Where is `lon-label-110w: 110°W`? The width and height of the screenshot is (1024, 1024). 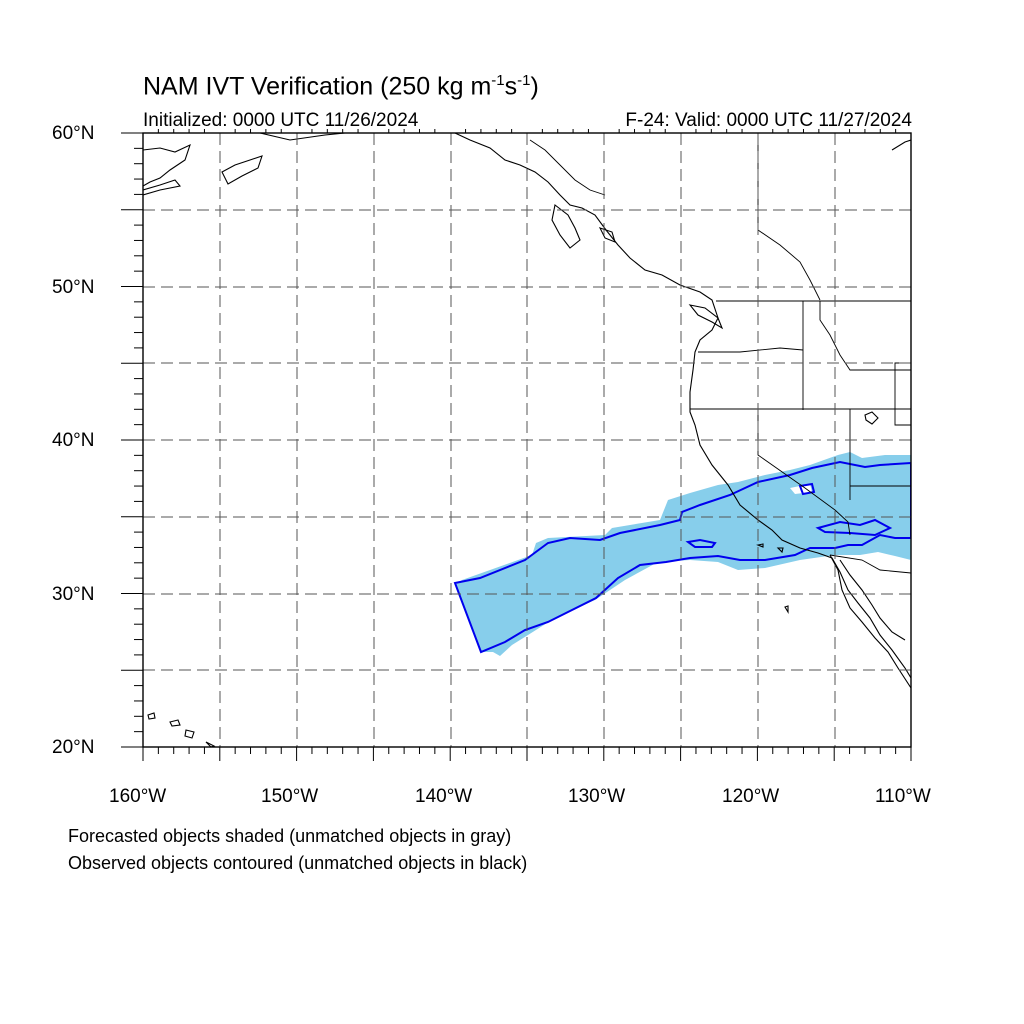 lon-label-110w: 110°W is located at coordinates (903, 796).